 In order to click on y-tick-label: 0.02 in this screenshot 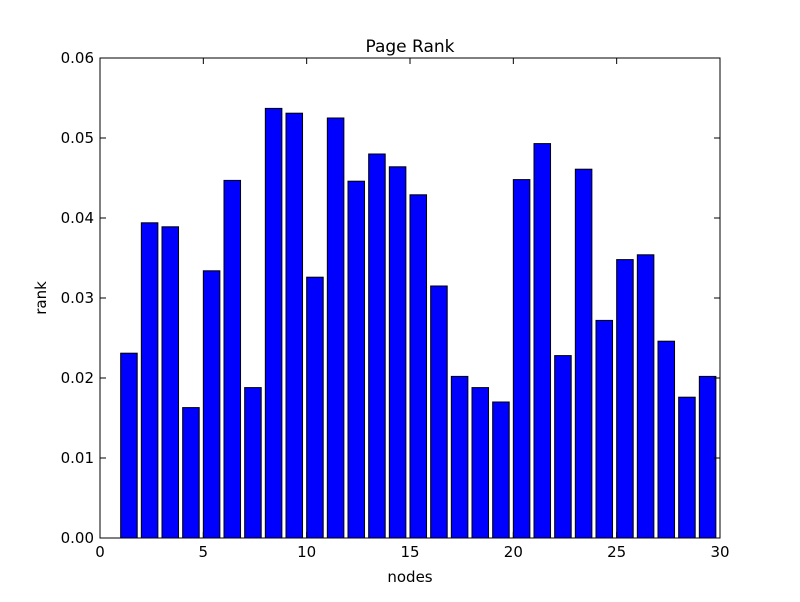, I will do `click(77, 378)`.